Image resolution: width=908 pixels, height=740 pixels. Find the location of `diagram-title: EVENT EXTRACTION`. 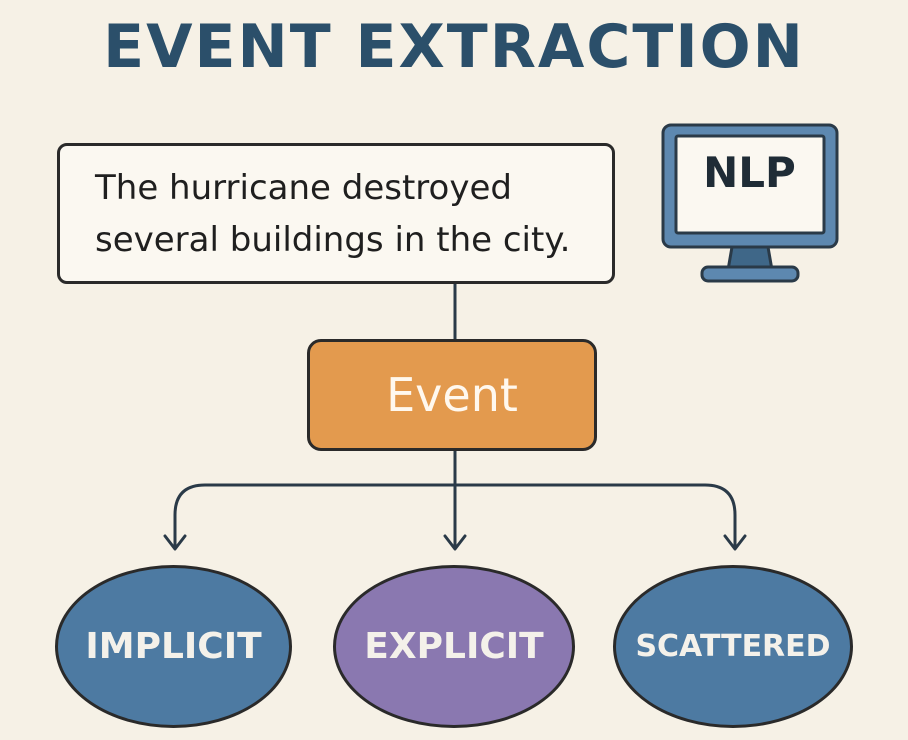

diagram-title: EVENT EXTRACTION is located at coordinates (454, 47).